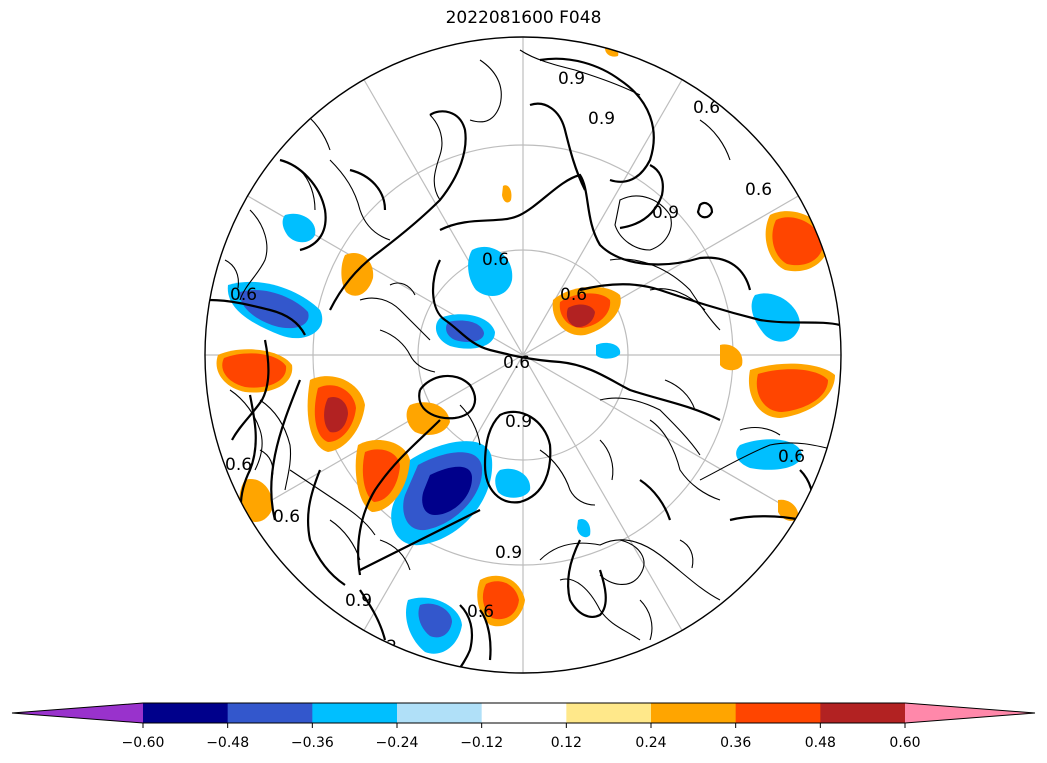 The height and width of the screenshot is (763, 1047). I want to click on colorbar-tick-label: −0.48, so click(227, 743).